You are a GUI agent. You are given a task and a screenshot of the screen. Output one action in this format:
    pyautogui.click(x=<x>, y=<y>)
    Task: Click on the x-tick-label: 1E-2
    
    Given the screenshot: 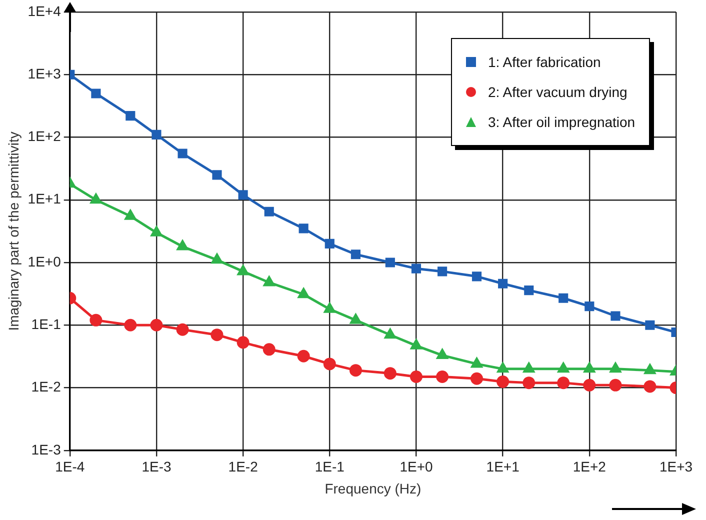 What is the action you would take?
    pyautogui.click(x=243, y=466)
    